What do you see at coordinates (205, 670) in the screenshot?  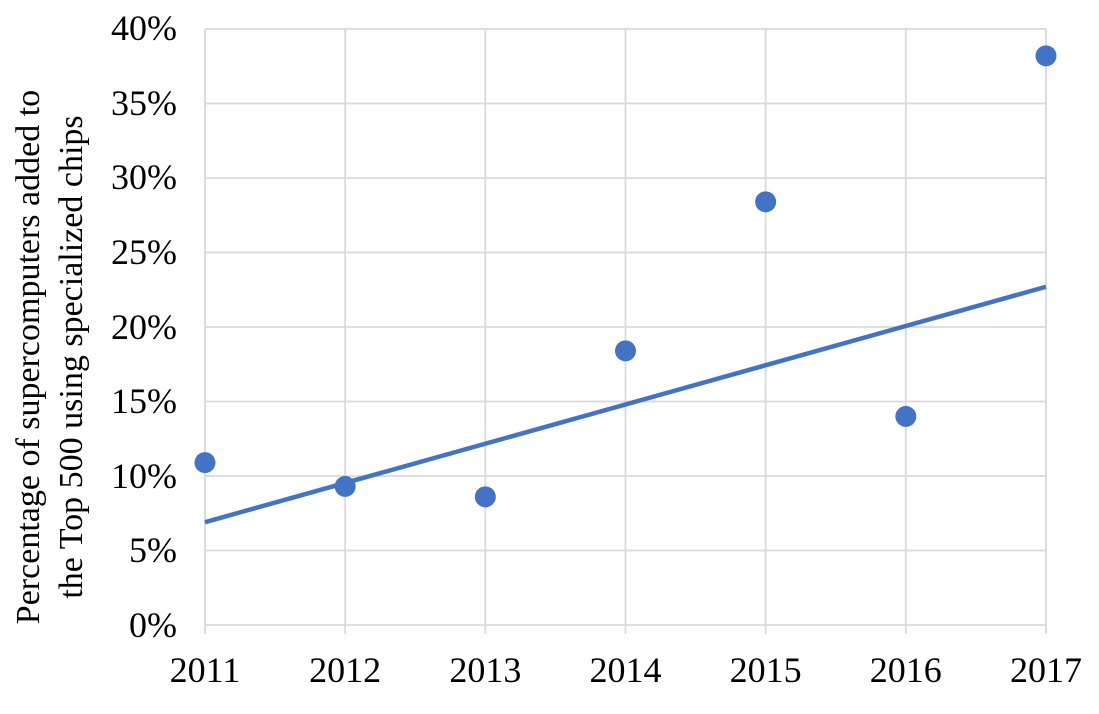 I see `x-tick-label-2011: 2011` at bounding box center [205, 670].